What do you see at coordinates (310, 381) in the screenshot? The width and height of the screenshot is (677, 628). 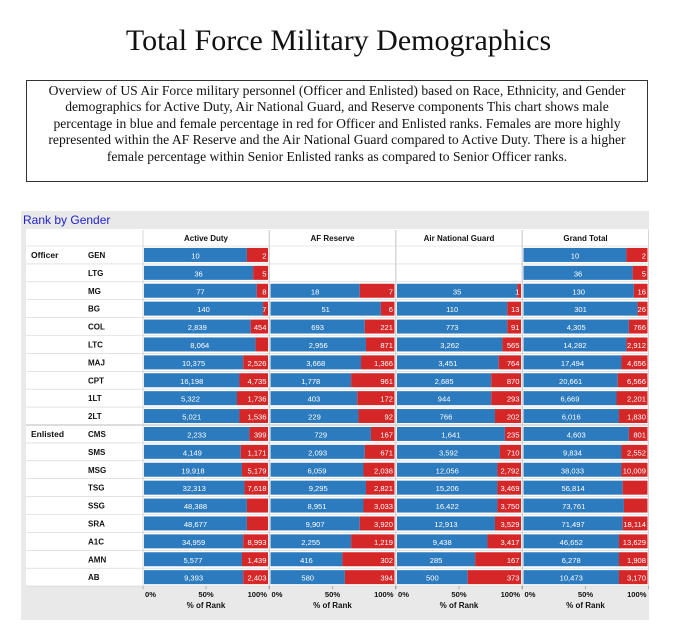 I see `male-value-label: 1,778` at bounding box center [310, 381].